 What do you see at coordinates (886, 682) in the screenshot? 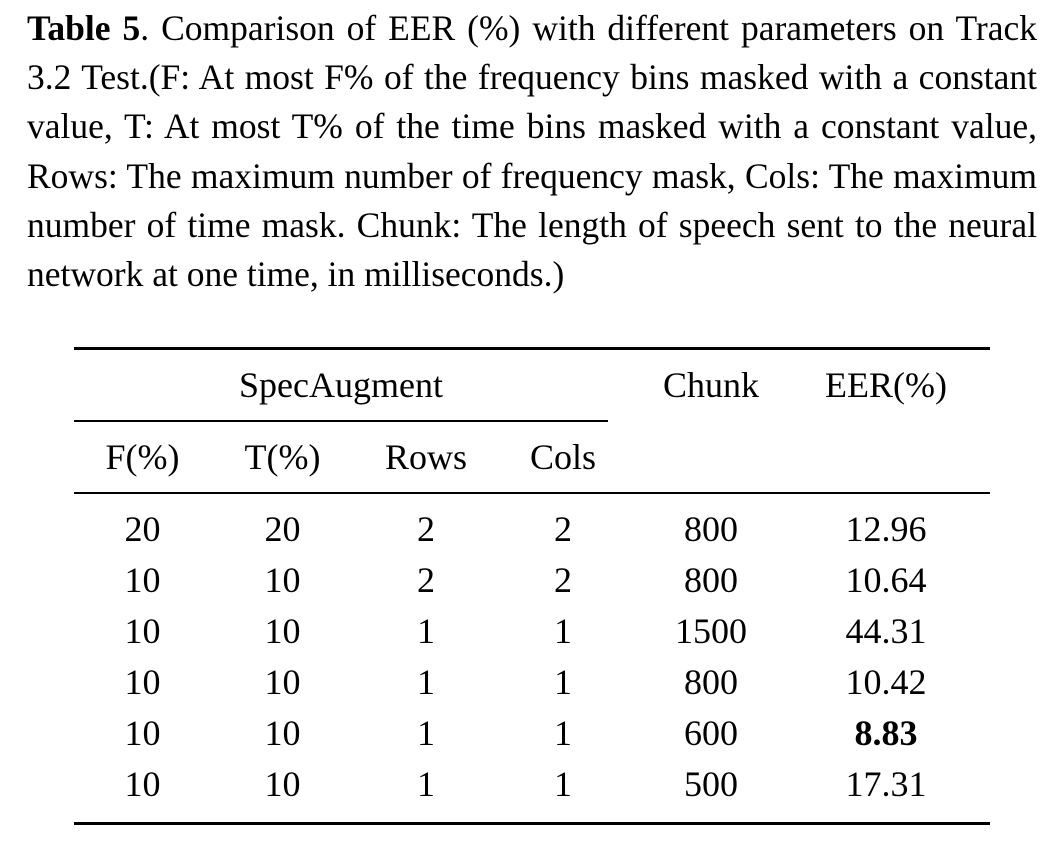
I see `eer-cell: 10.42` at bounding box center [886, 682].